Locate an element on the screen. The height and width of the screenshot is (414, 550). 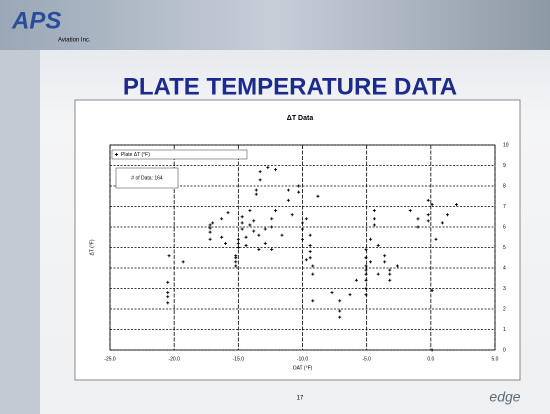
x-tick-label: 0.0 is located at coordinates (430, 359).